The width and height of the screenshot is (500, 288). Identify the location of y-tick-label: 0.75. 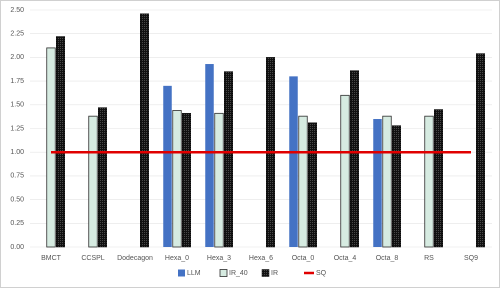
(17, 176).